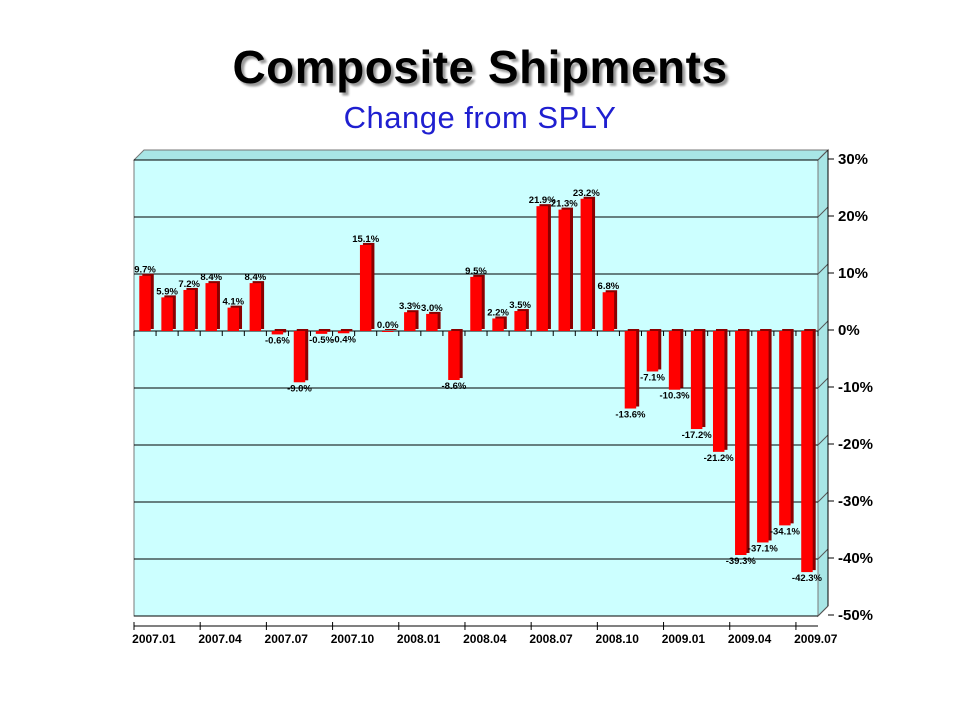 This screenshot has height=720, width=960. What do you see at coordinates (520, 305) in the screenshot?
I see `data-label: 3.5%` at bounding box center [520, 305].